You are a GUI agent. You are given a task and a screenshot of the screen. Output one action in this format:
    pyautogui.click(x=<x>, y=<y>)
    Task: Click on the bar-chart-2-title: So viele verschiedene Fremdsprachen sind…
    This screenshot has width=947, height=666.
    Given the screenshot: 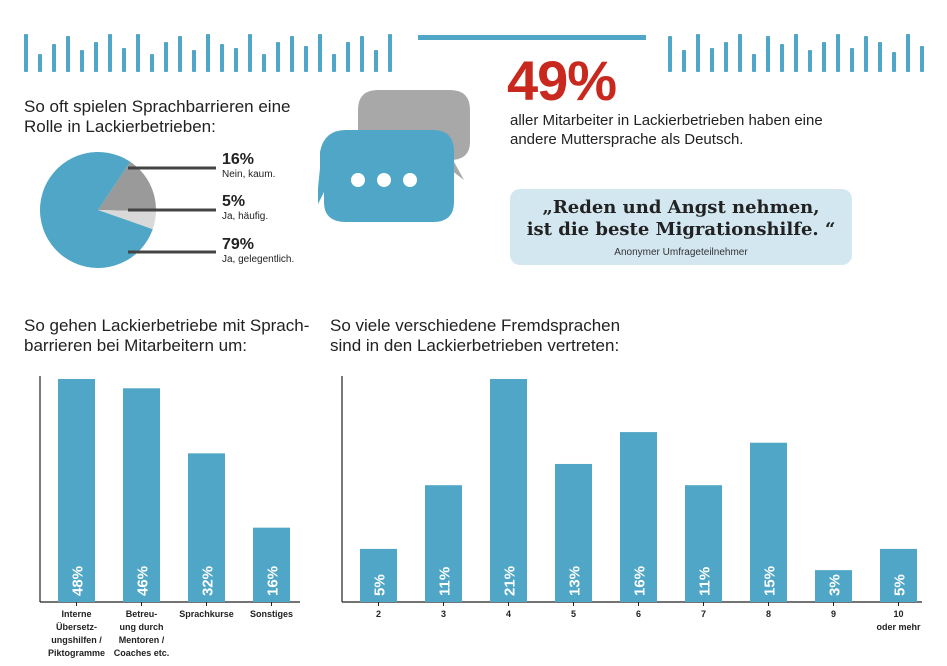 What is the action you would take?
    pyautogui.click(x=475, y=335)
    